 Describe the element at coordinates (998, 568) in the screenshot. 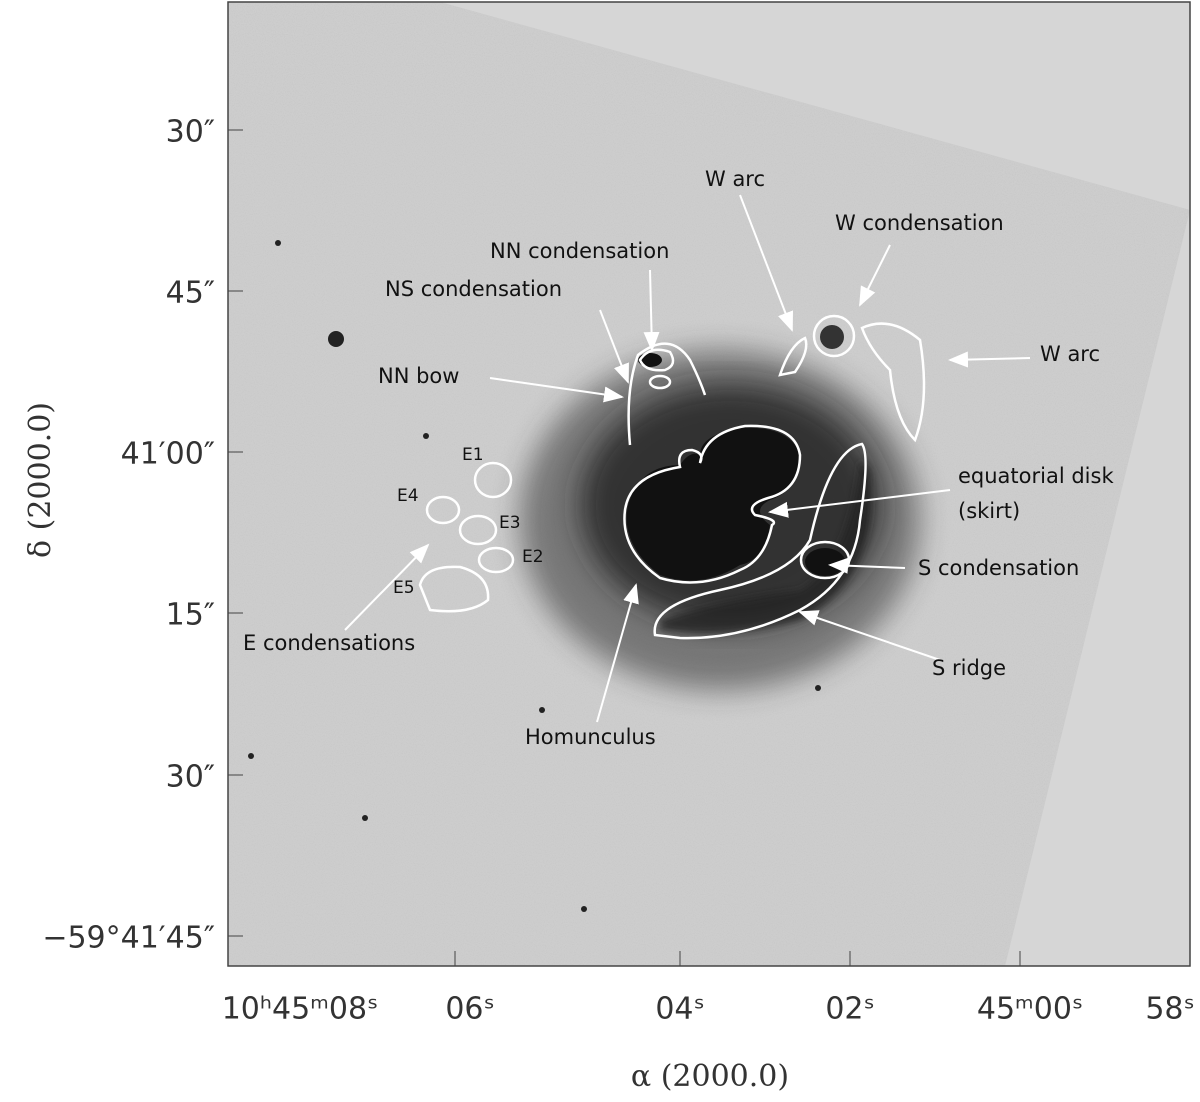

I see `annotation: S condensation` at that location.